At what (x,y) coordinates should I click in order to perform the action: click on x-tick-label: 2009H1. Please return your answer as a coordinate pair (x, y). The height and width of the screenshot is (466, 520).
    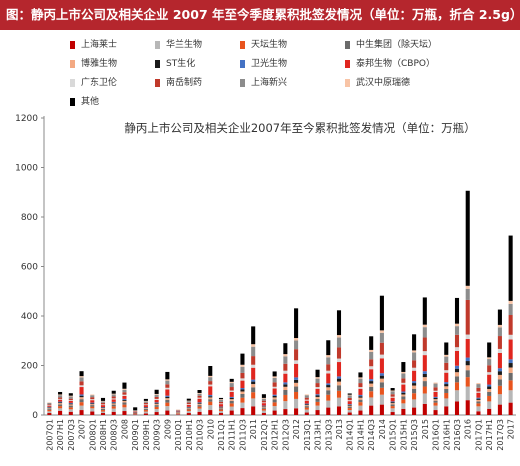
    Looking at the image, I should click on (146, 434).